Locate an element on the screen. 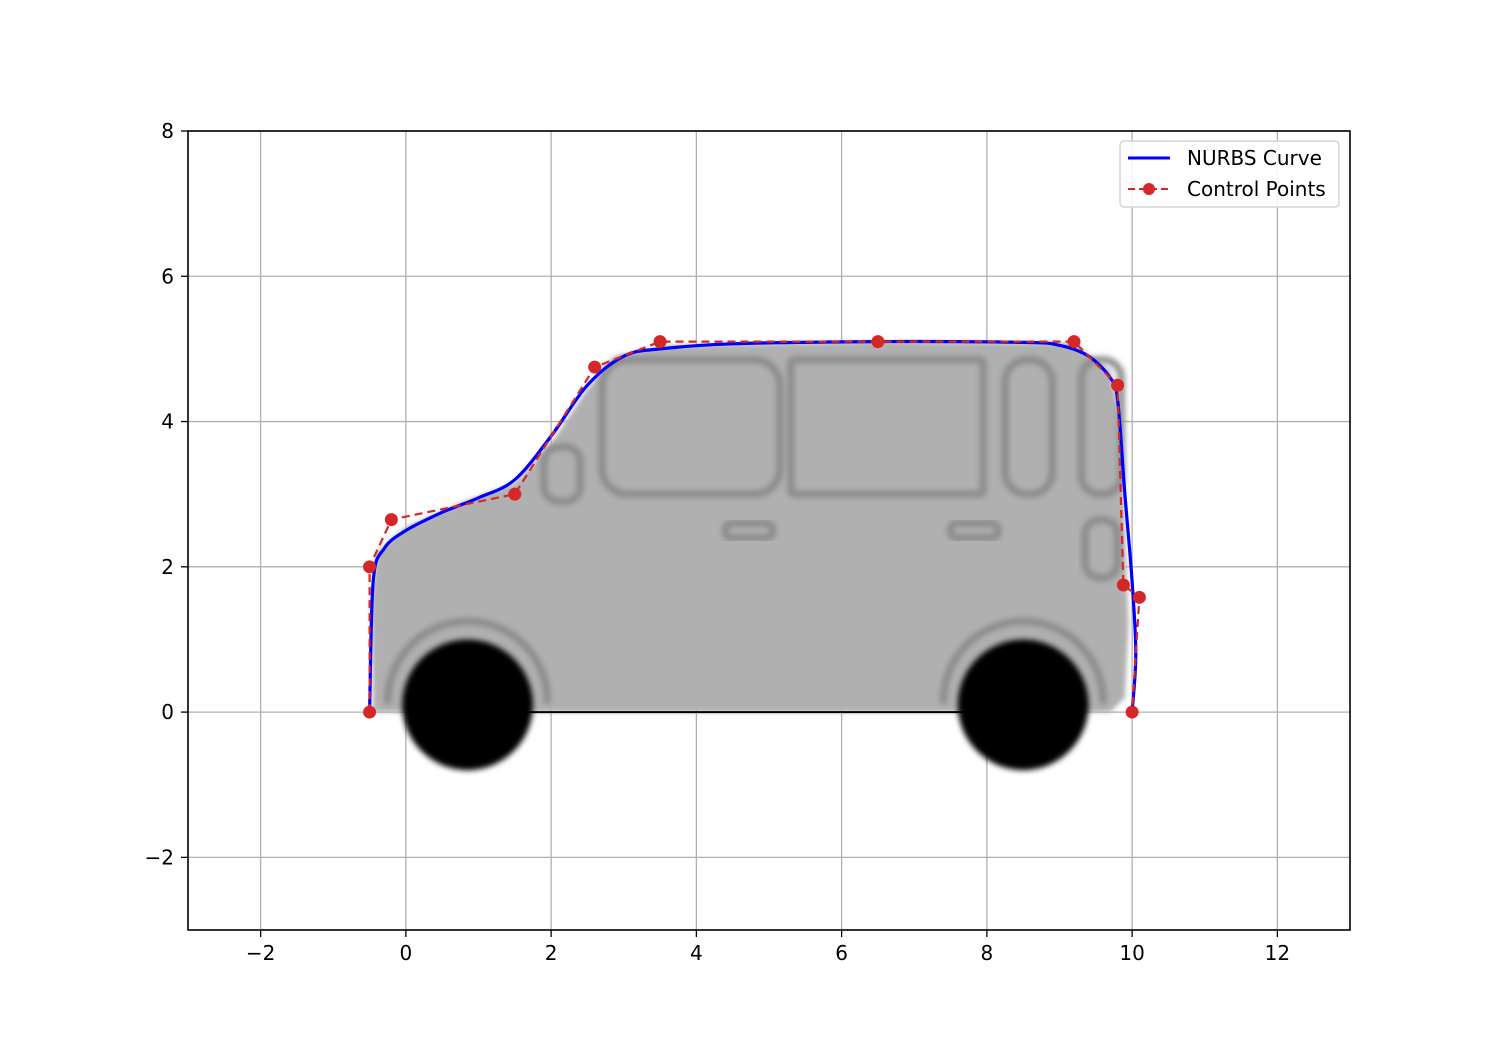  car-rear-wheel is located at coordinates (1023, 705).